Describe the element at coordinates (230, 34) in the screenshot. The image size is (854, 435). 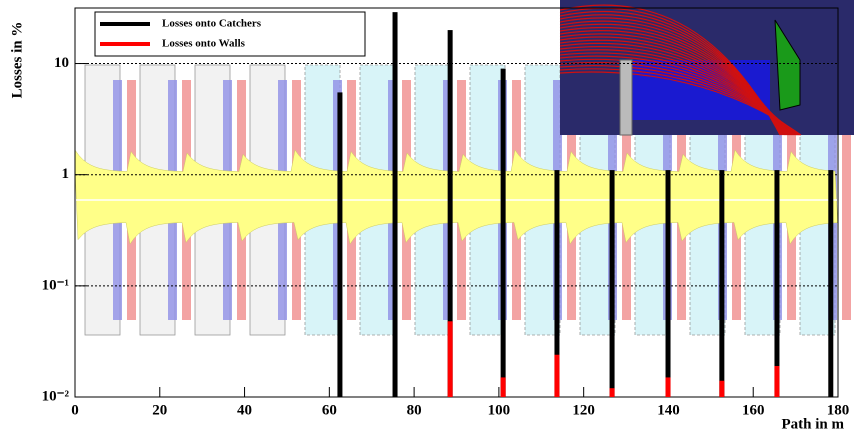
I see `legend-box` at that location.